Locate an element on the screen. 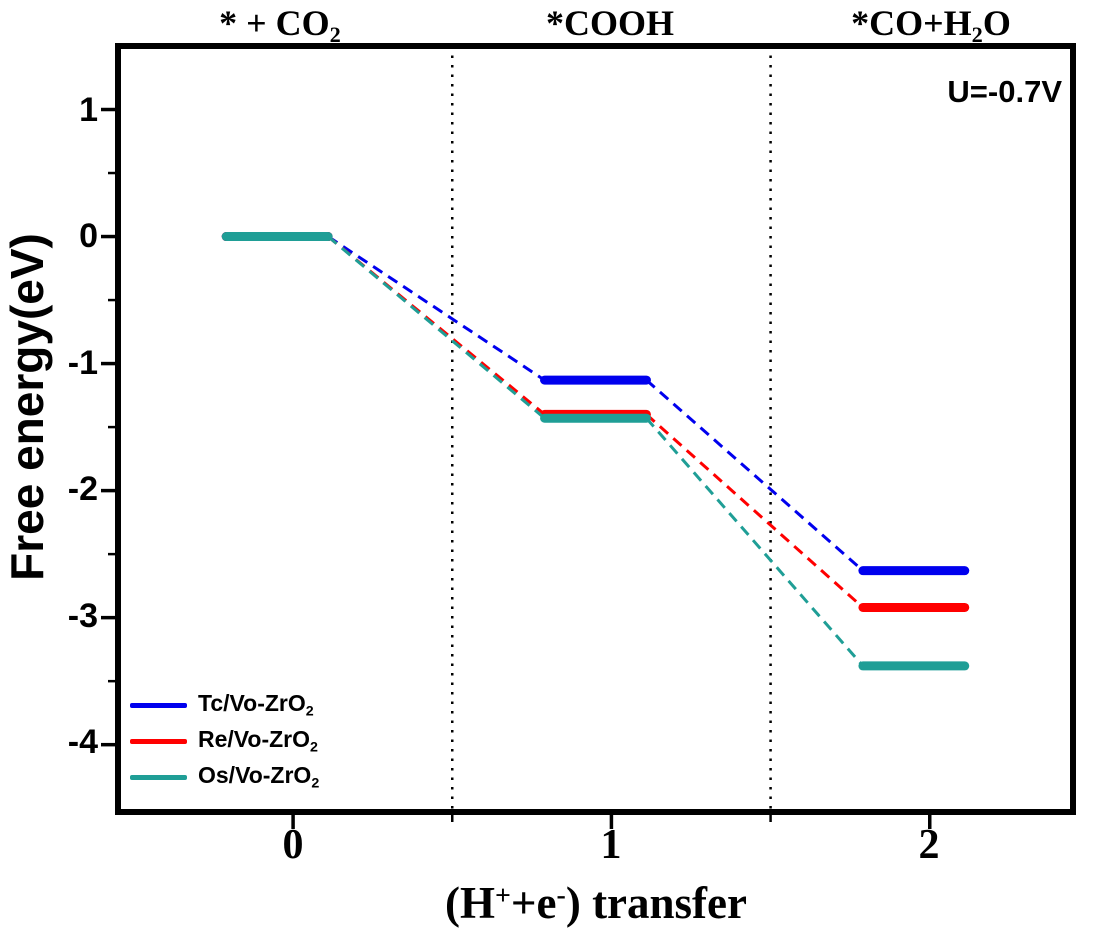 The width and height of the screenshot is (1095, 935). legend-label: Re/Vo-ZrO2 is located at coordinates (258, 741).